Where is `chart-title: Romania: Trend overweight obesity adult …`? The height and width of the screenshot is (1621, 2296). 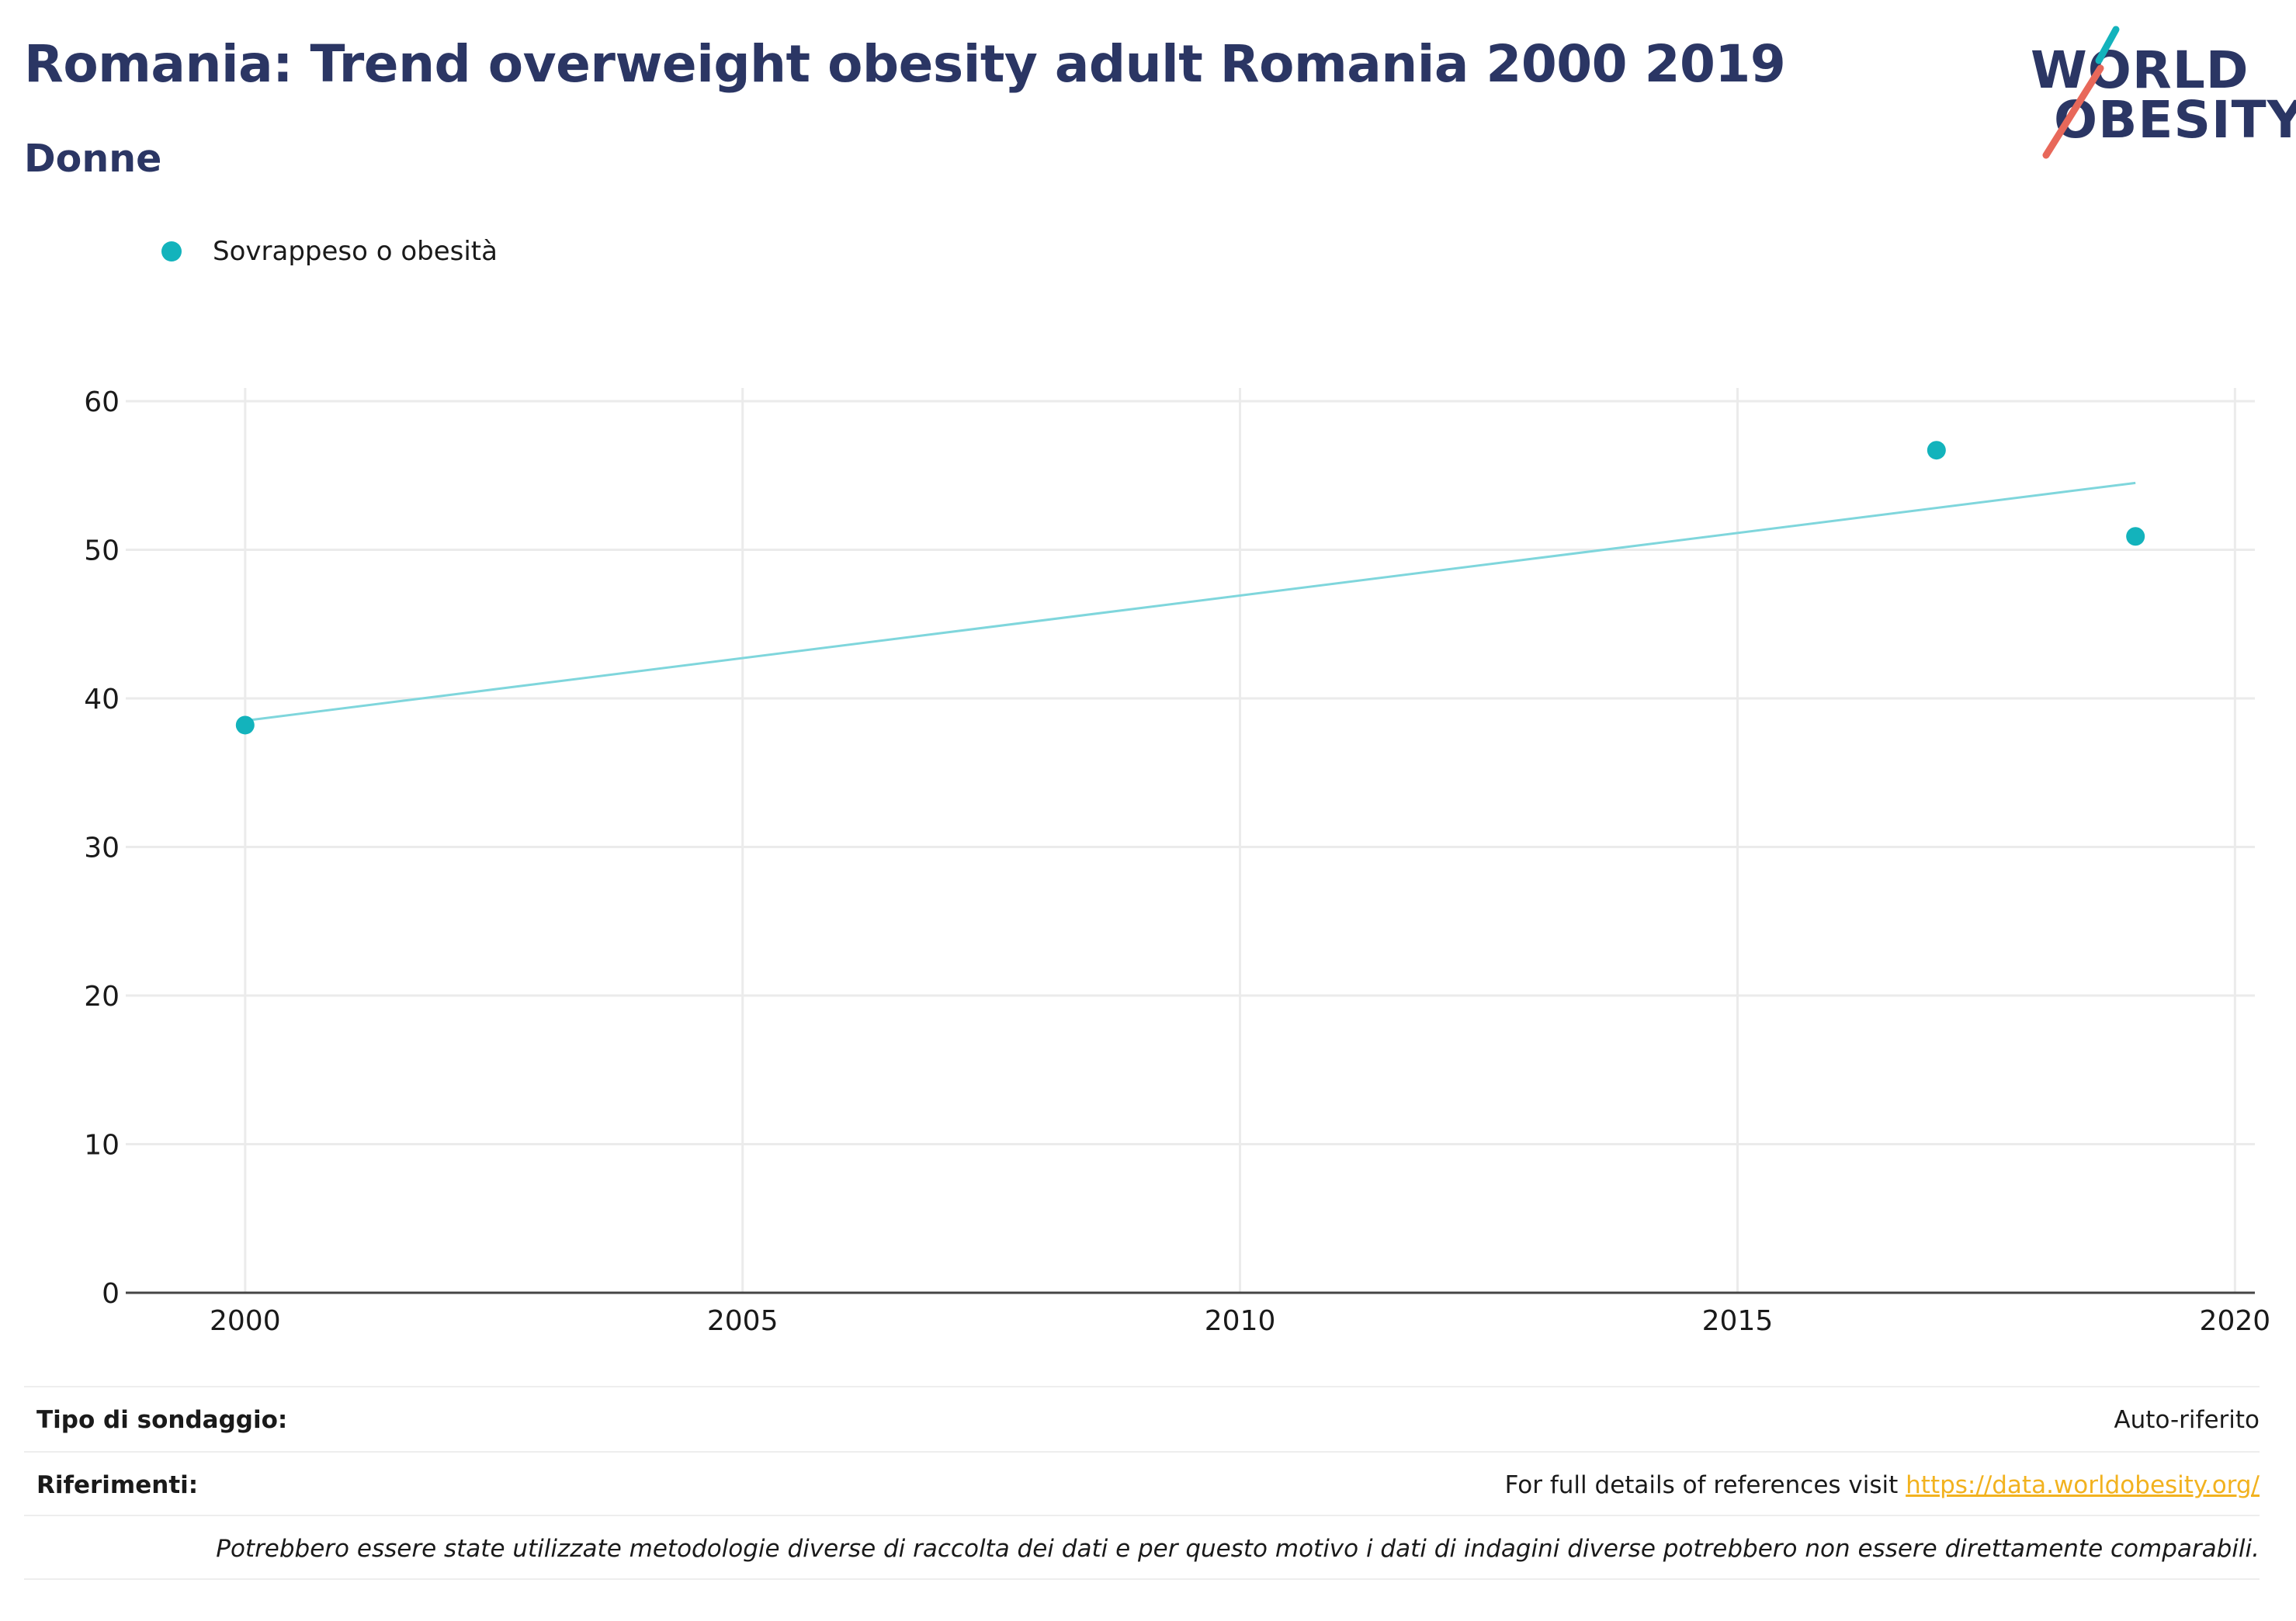
chart-title: Romania: Trend overweight obesity adult … is located at coordinates (905, 64).